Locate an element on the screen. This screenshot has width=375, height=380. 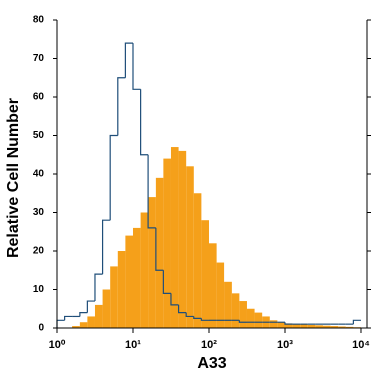
y-tick-label: 70 is located at coordinates (39, 58).